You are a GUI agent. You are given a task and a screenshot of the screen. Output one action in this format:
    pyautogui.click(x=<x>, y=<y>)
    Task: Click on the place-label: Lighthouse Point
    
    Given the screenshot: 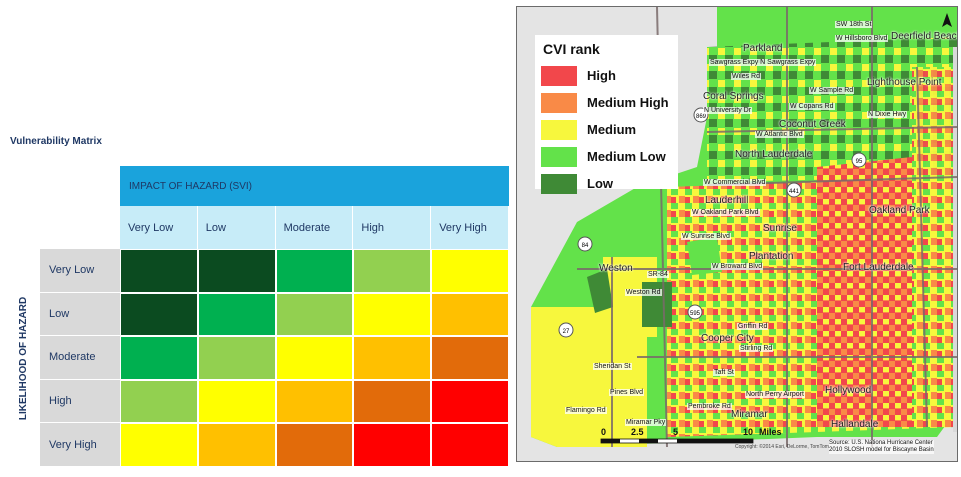 What is the action you would take?
    pyautogui.click(x=904, y=82)
    